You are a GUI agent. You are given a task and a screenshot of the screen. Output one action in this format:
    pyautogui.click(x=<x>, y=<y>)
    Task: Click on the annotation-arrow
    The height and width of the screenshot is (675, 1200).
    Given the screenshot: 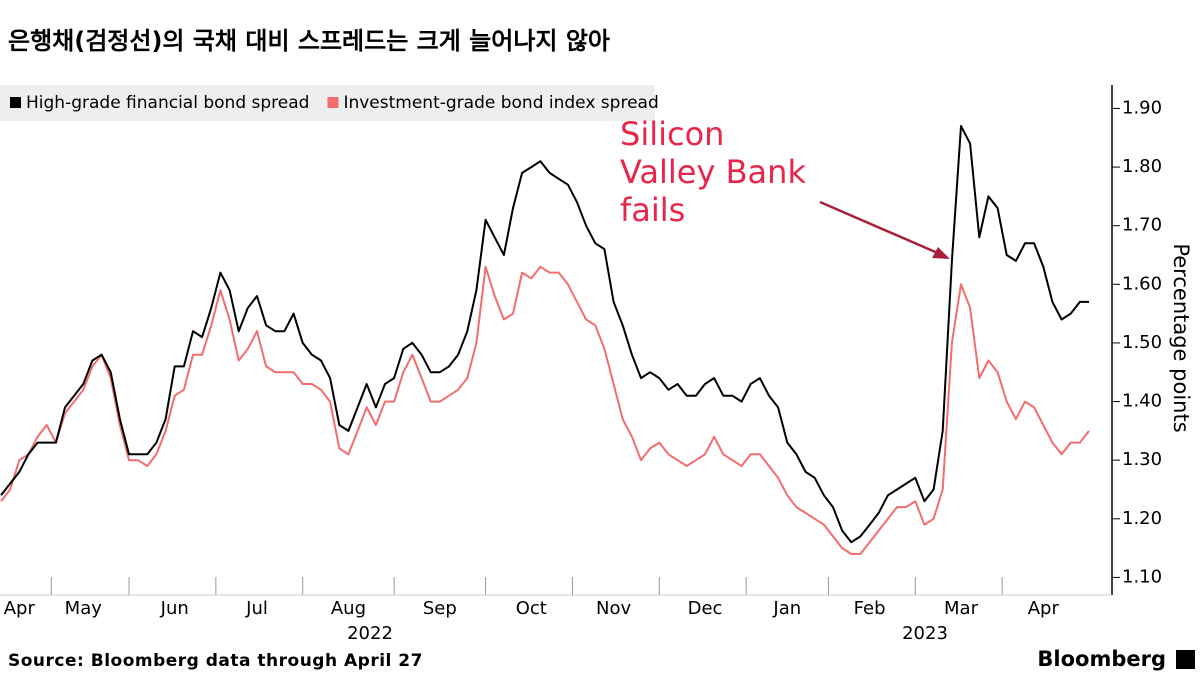 What is the action you would take?
    pyautogui.click(x=880, y=228)
    